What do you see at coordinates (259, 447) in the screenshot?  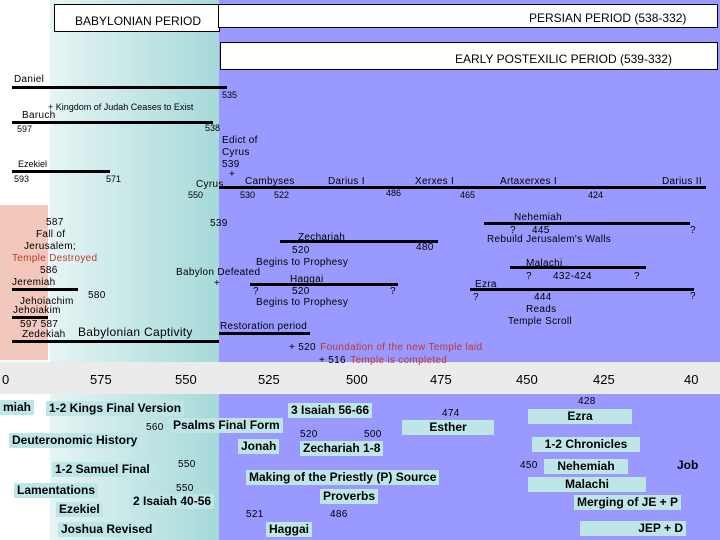 I see `jonah-label: Jonah` at bounding box center [259, 447].